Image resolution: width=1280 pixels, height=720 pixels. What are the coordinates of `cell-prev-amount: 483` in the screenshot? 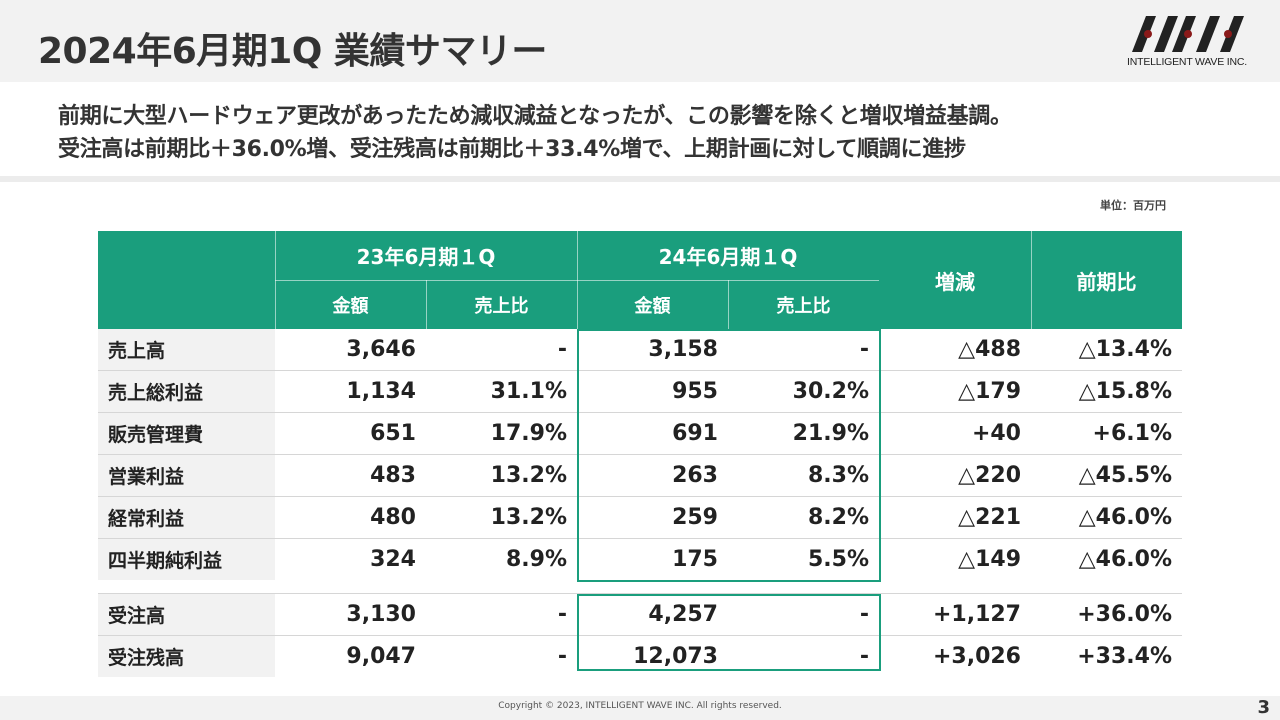 It's located at (393, 475).